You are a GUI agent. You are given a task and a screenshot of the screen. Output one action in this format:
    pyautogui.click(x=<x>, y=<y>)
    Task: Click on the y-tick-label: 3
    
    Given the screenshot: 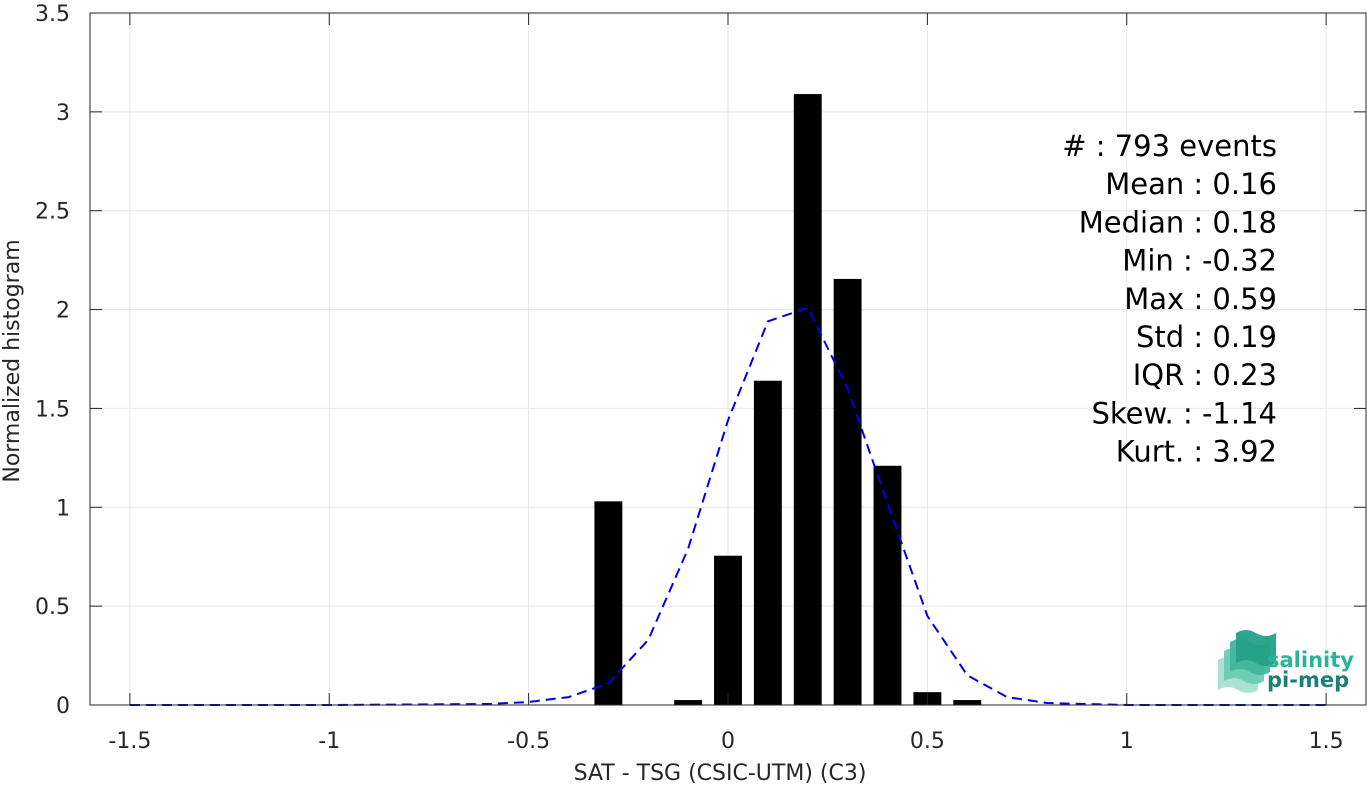 What is the action you would take?
    pyautogui.click(x=63, y=113)
    